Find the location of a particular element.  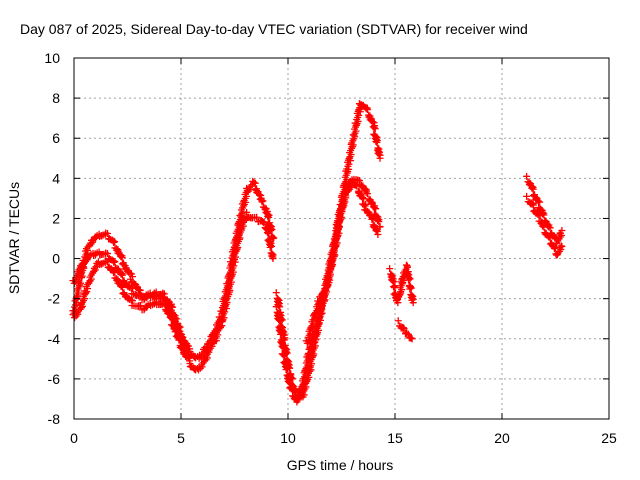

x-tick-label: 0 is located at coordinates (74, 438).